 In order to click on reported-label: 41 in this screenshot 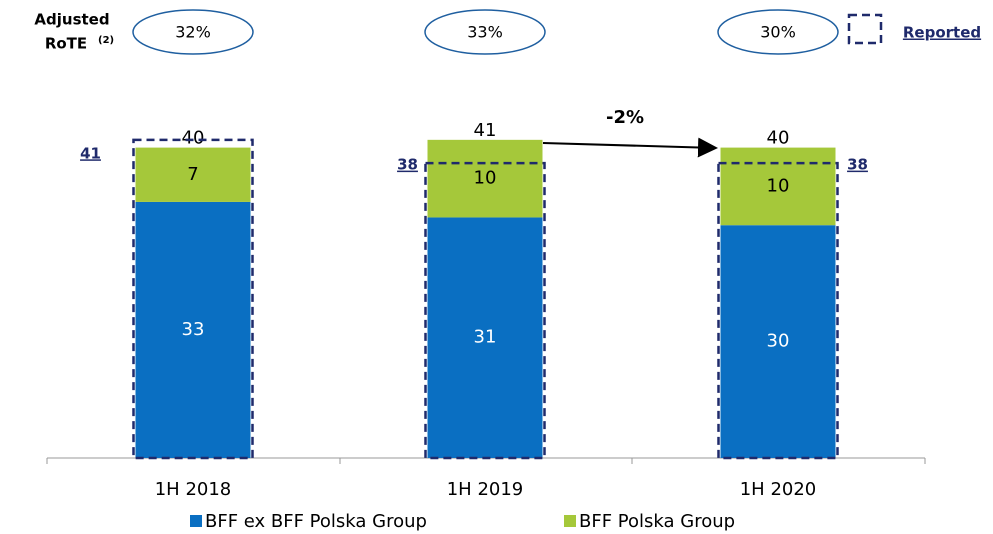, I will do `click(90, 153)`.